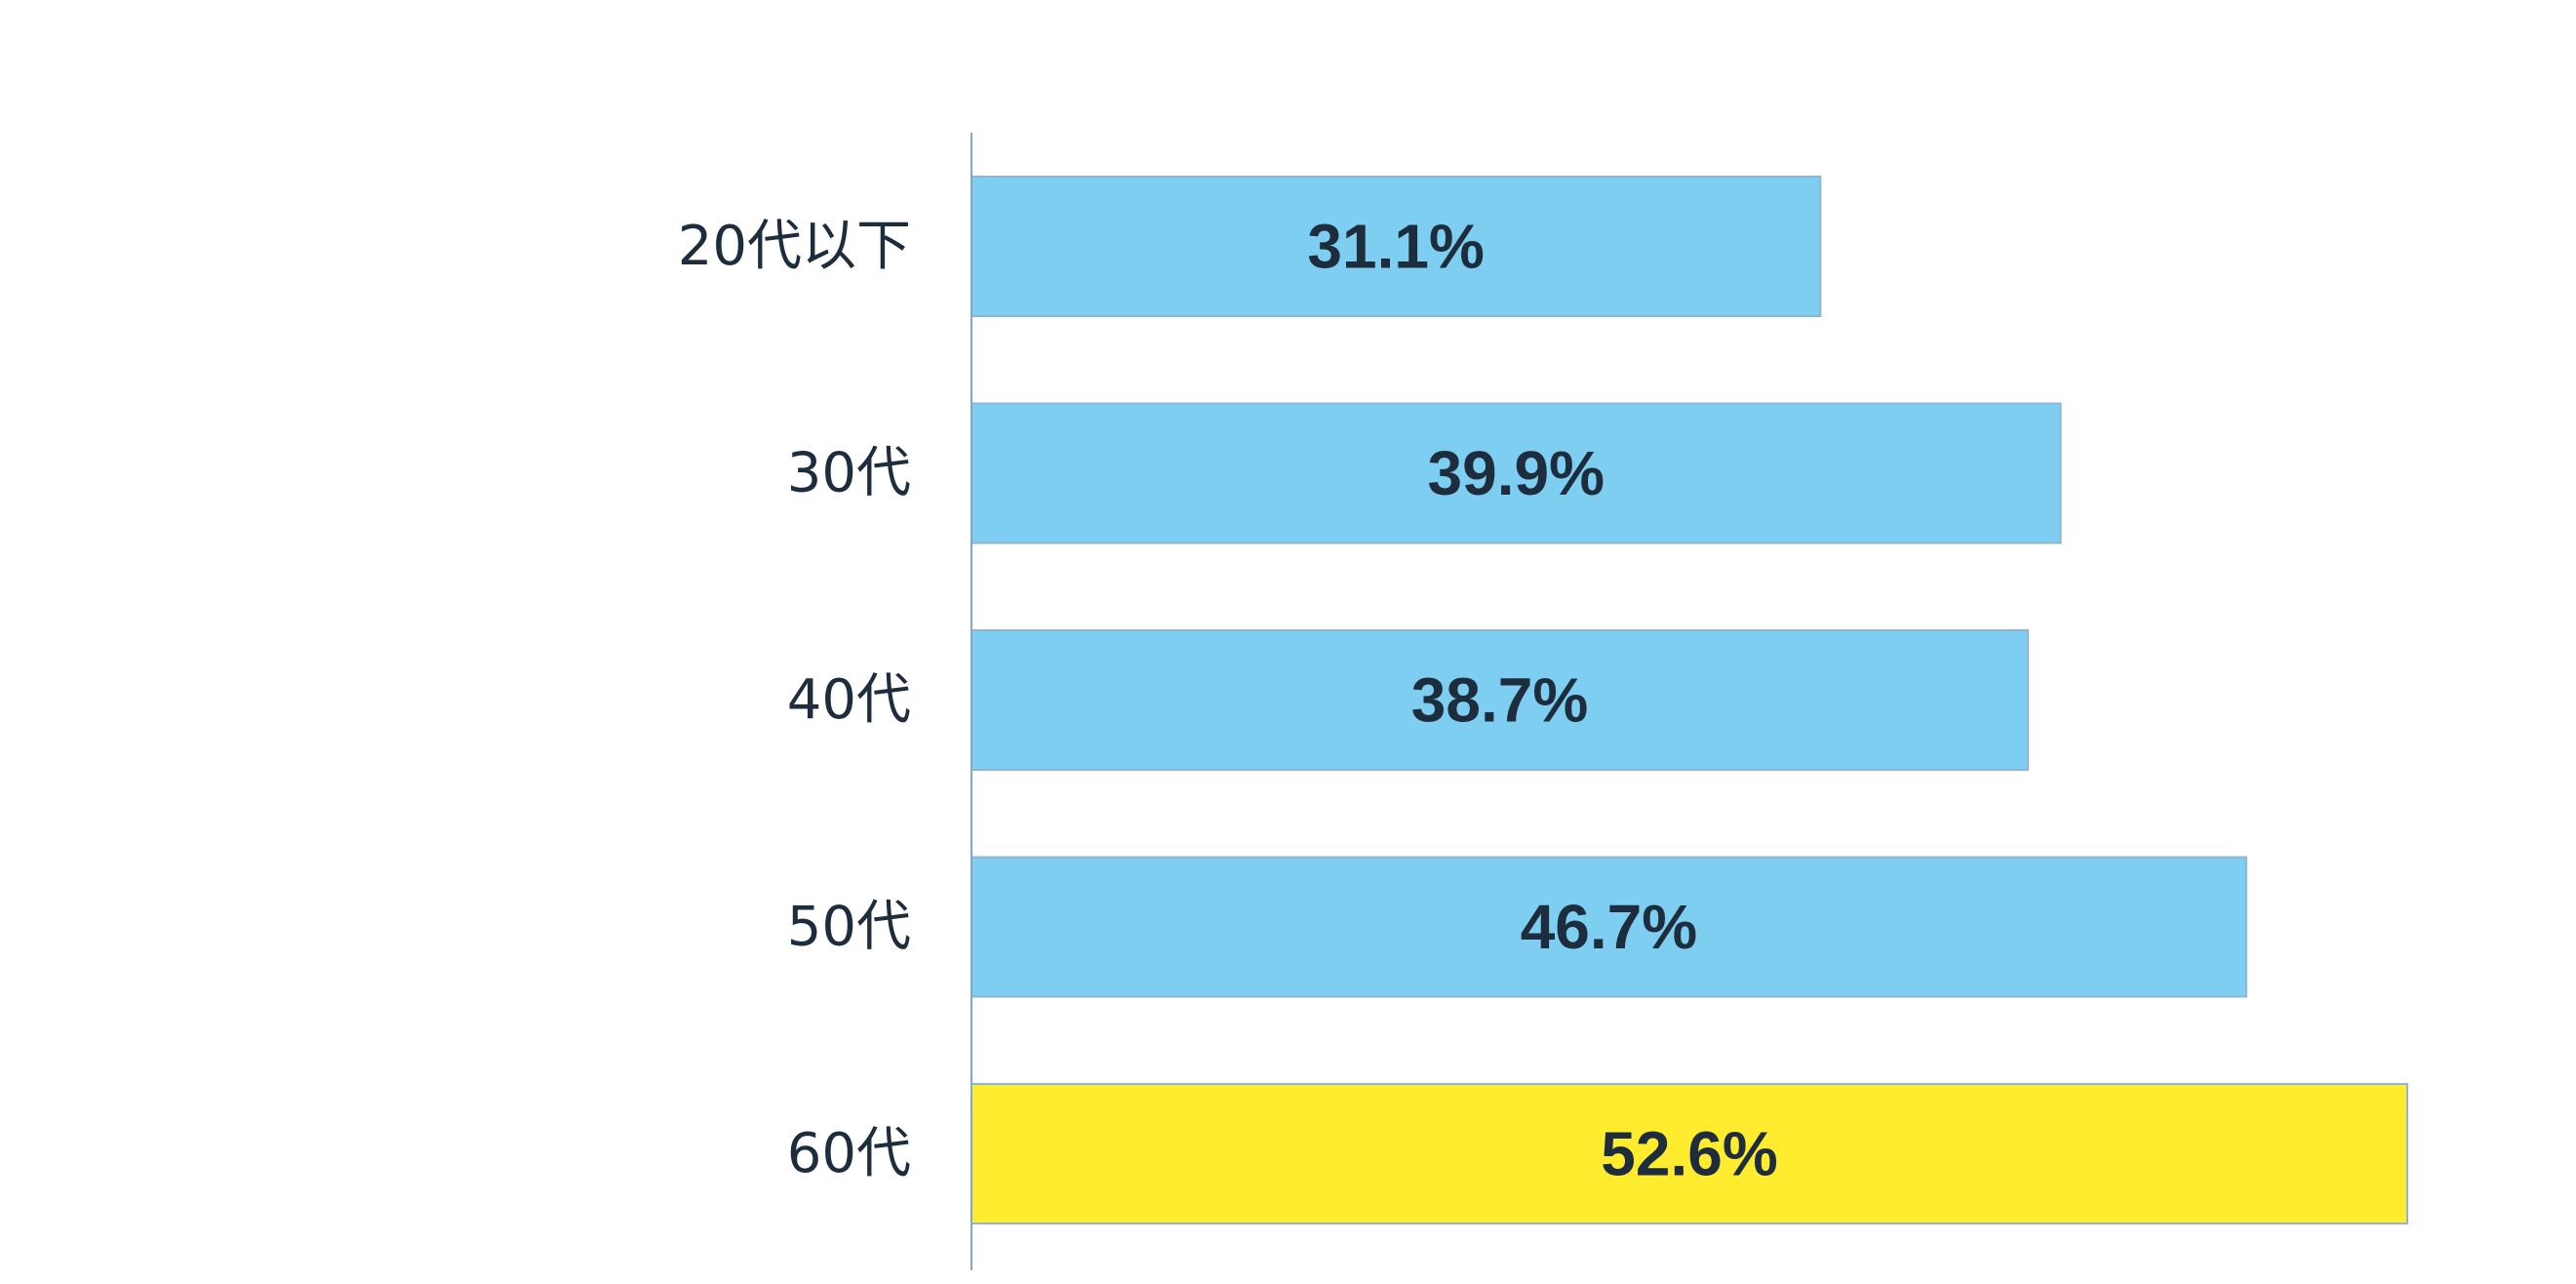 Image resolution: width=2576 pixels, height=1284 pixels. I want to click on value-label-2: 39.9%, so click(1516, 473).